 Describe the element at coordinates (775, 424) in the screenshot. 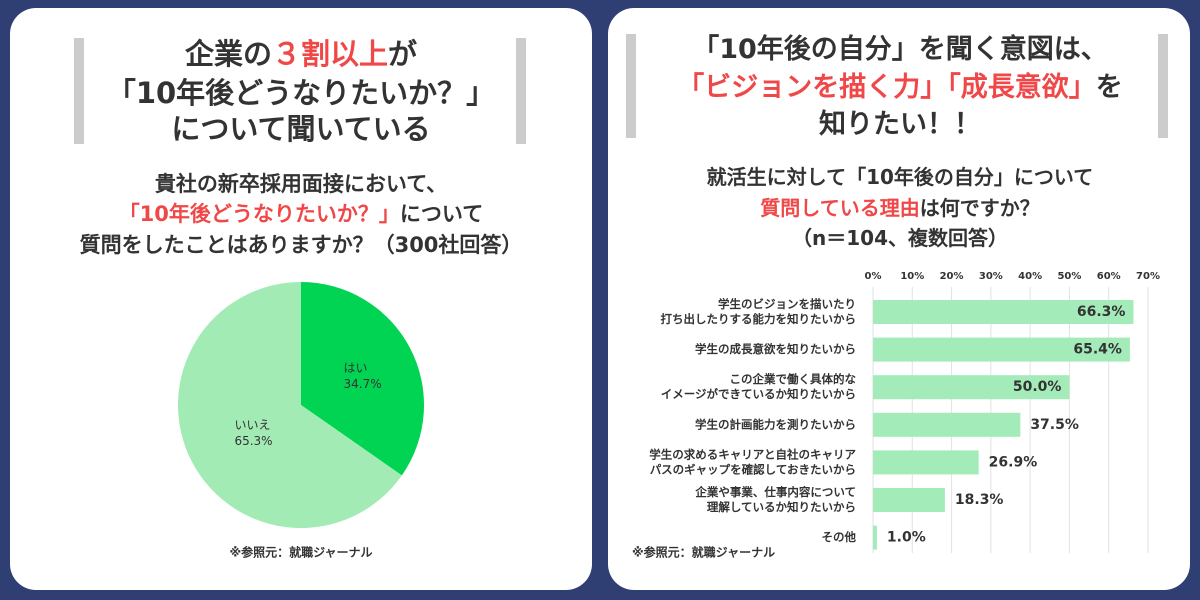

I see `y-tick-label: 学生の計画能力を測りたいから` at that location.